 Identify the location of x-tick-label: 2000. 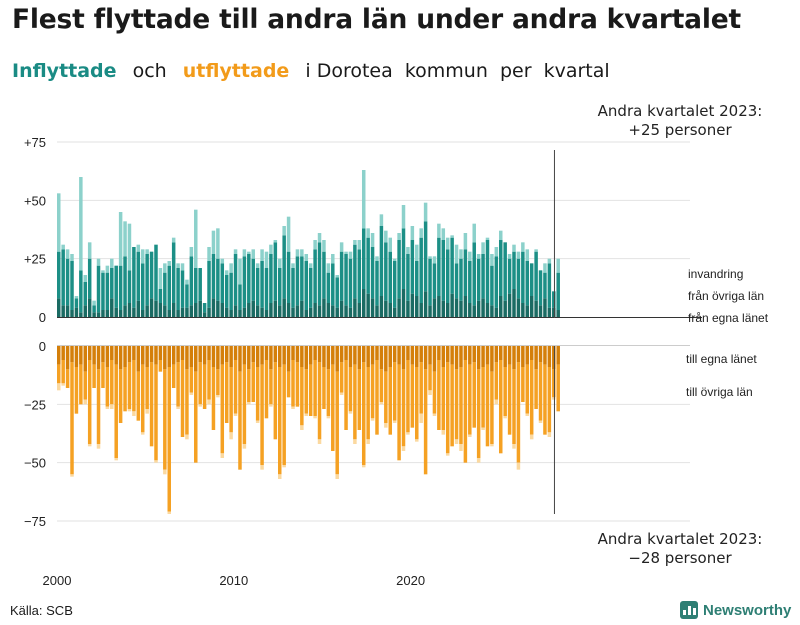
(57, 580).